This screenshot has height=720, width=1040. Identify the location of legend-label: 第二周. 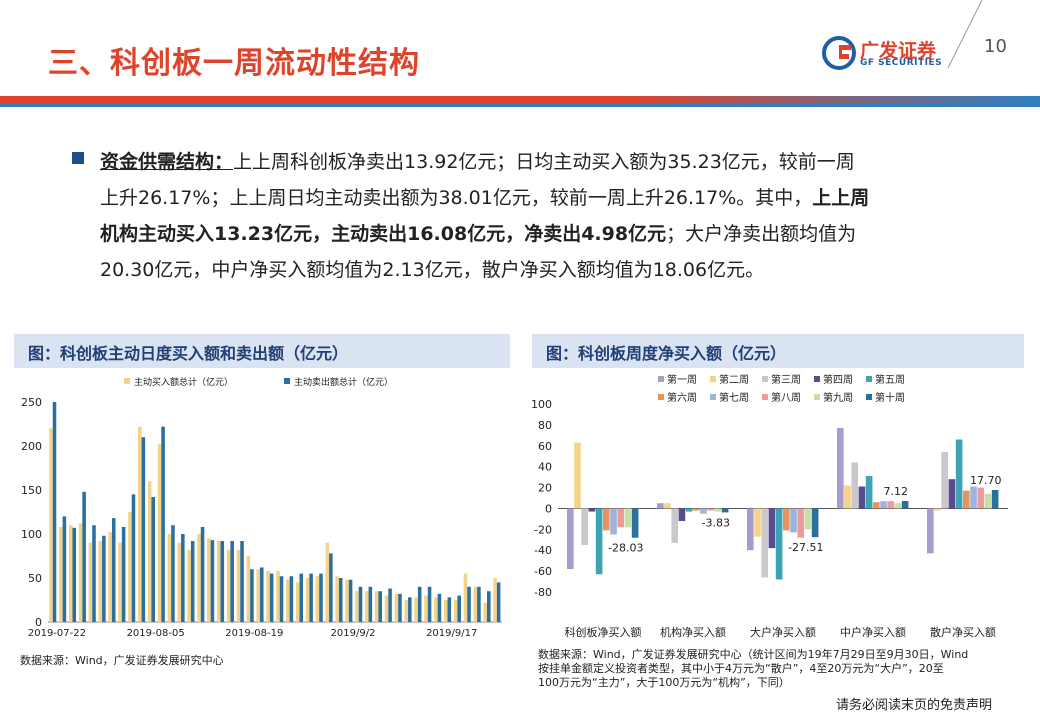
(734, 379).